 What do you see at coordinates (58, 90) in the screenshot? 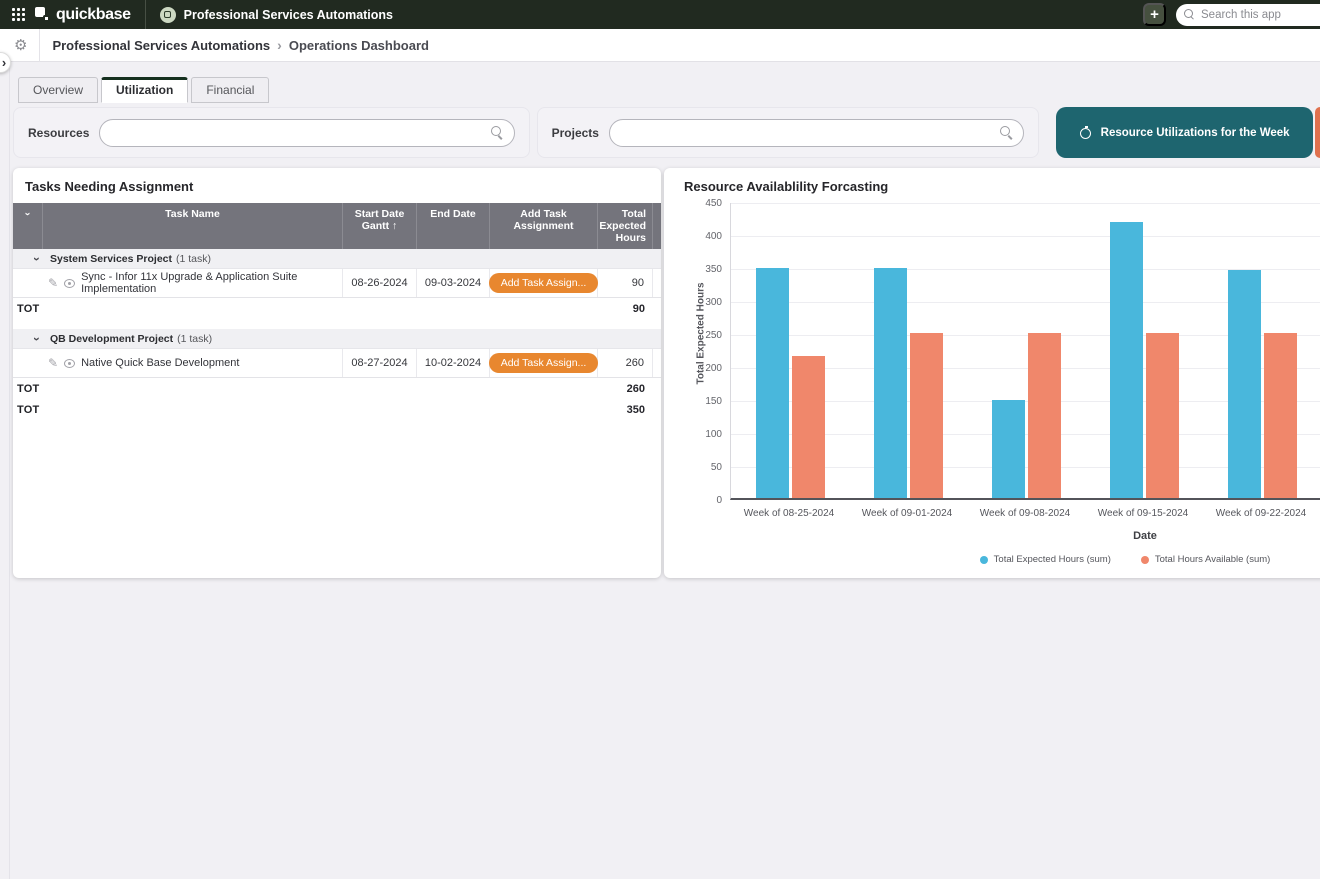
I see `tab-overview: Overview` at bounding box center [58, 90].